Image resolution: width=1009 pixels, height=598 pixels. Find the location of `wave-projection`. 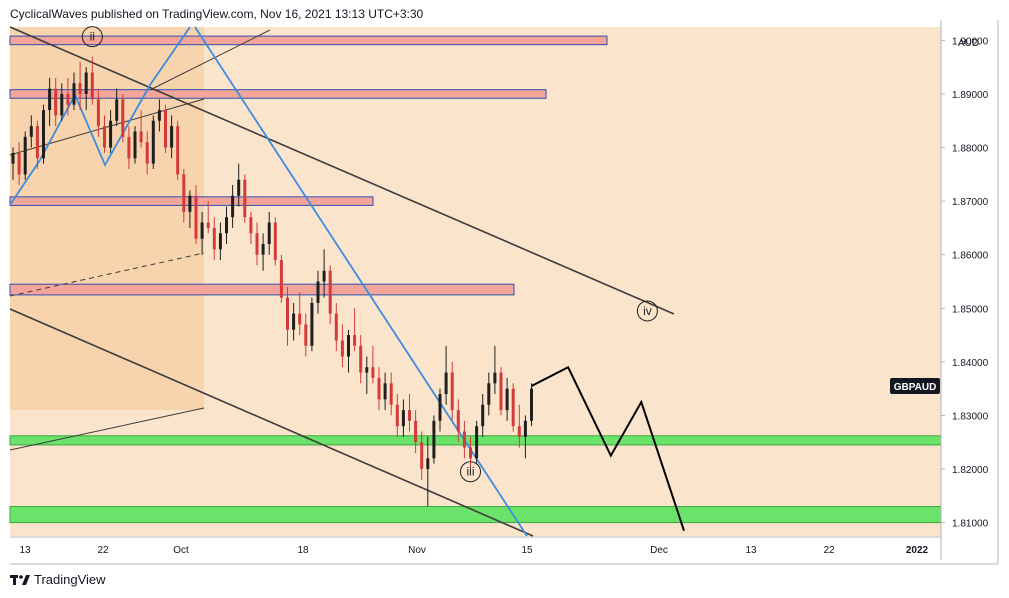

wave-projection is located at coordinates (608, 448).